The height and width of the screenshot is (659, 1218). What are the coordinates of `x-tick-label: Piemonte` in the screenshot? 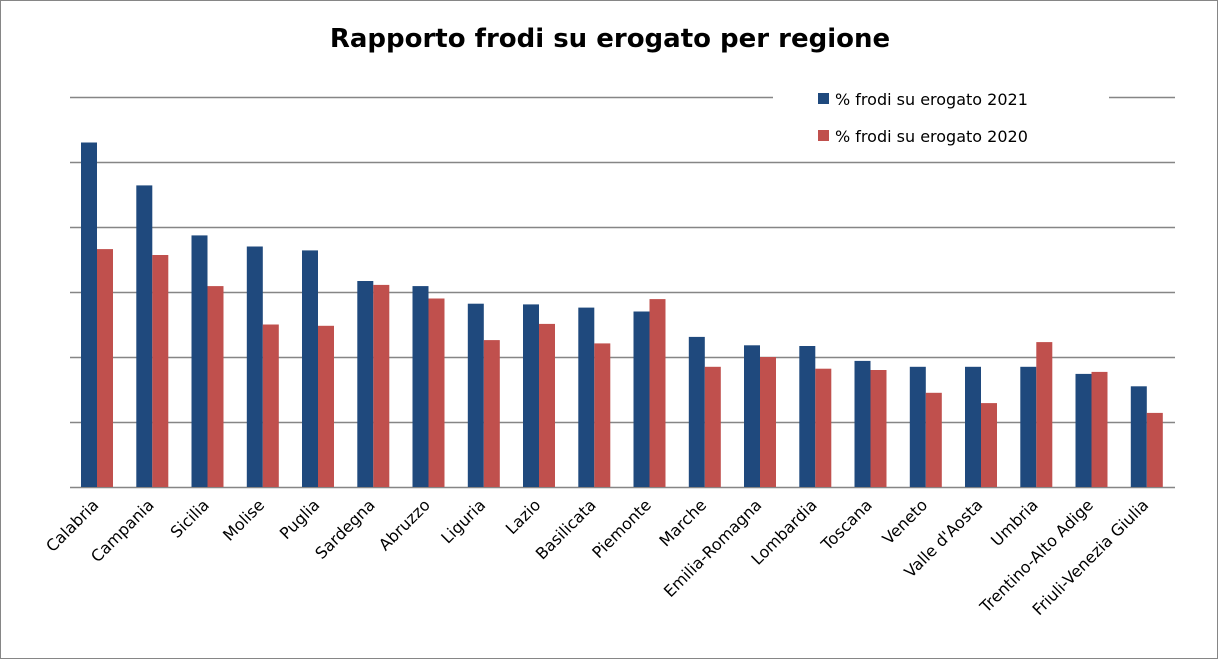 It's located at (621, 528).